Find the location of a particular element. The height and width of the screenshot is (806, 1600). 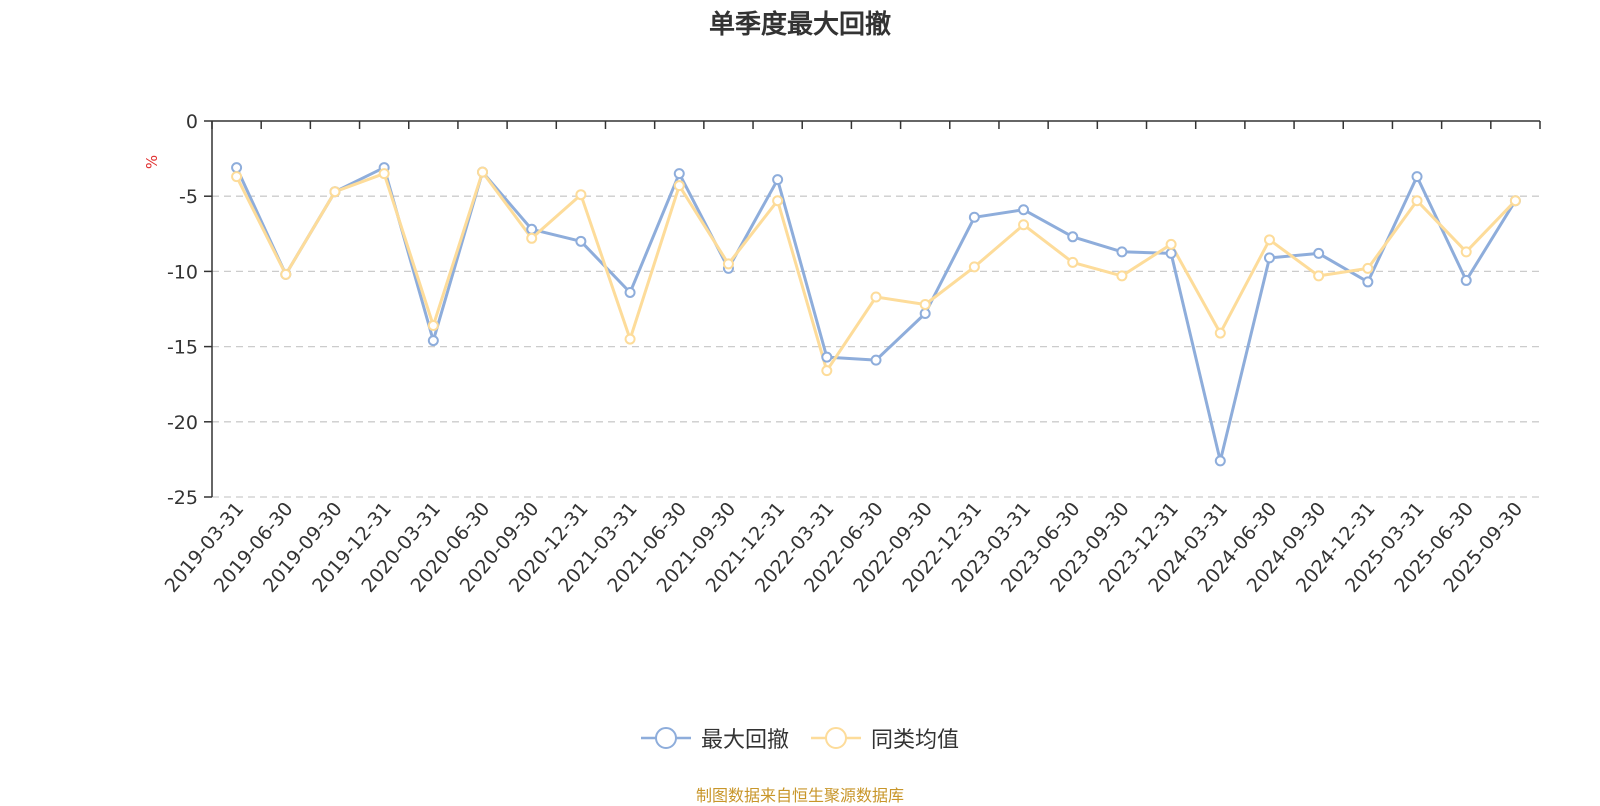

legend-item-peer-average: 同类均值 is located at coordinates (885, 738).